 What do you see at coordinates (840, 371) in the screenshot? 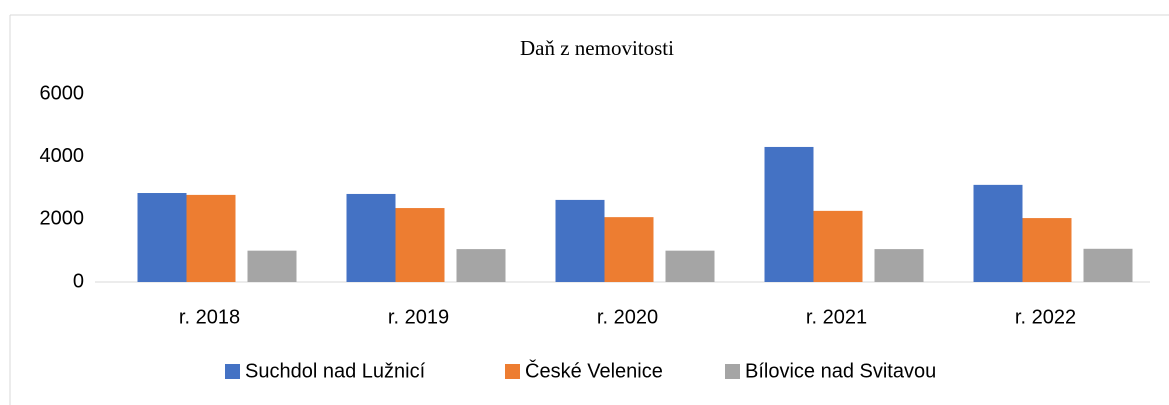
I see `legend-label: Bílovice nad Svitavou` at bounding box center [840, 371].